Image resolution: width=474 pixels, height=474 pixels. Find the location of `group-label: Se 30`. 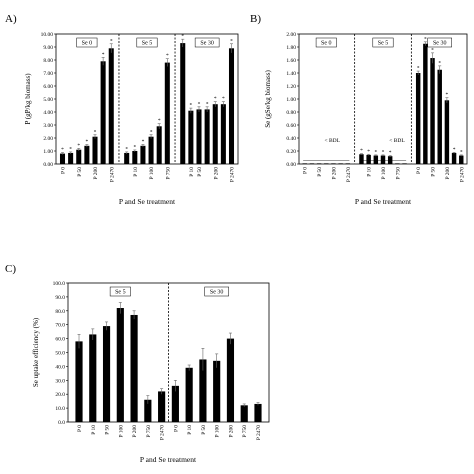

group-label: Se 30 is located at coordinates (440, 44).